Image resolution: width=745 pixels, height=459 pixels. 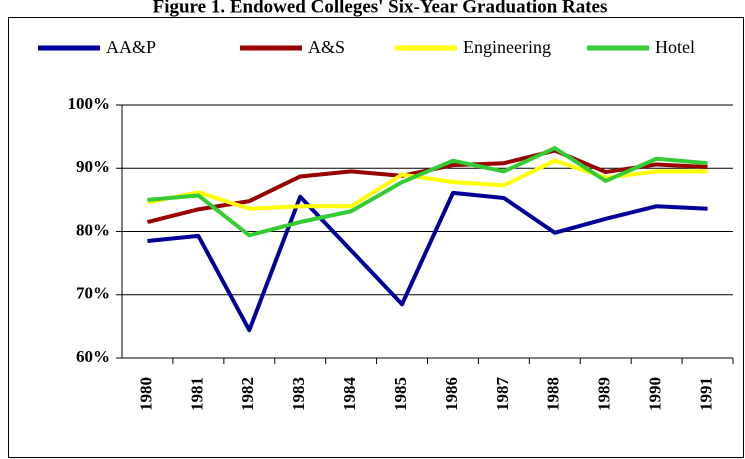 What do you see at coordinates (604, 394) in the screenshot?
I see `x-tick-label: 1989` at bounding box center [604, 394].